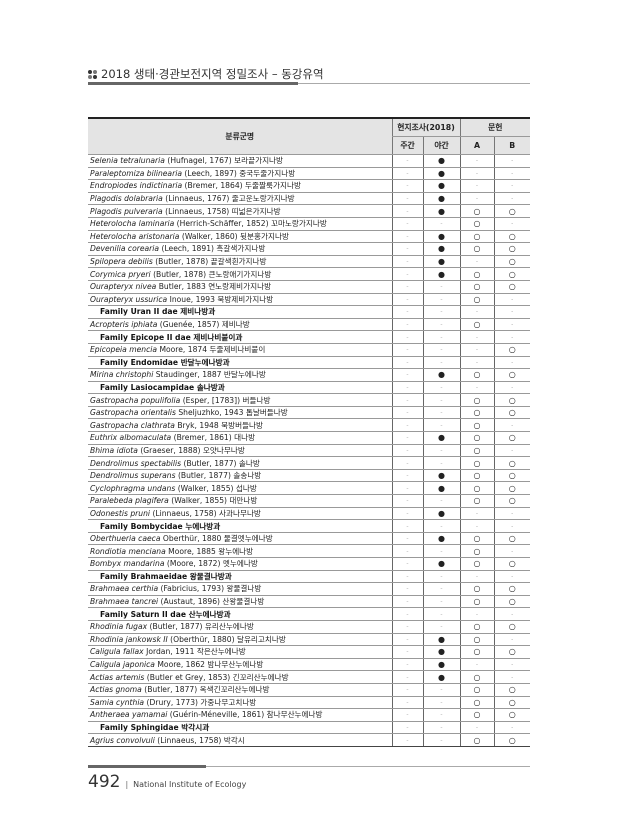 This screenshot has width=619, height=840. What do you see at coordinates (216, 539) in the screenshot?
I see `author-and-common-name: Oberthür, 1880 물결멧누에나방` at bounding box center [216, 539].